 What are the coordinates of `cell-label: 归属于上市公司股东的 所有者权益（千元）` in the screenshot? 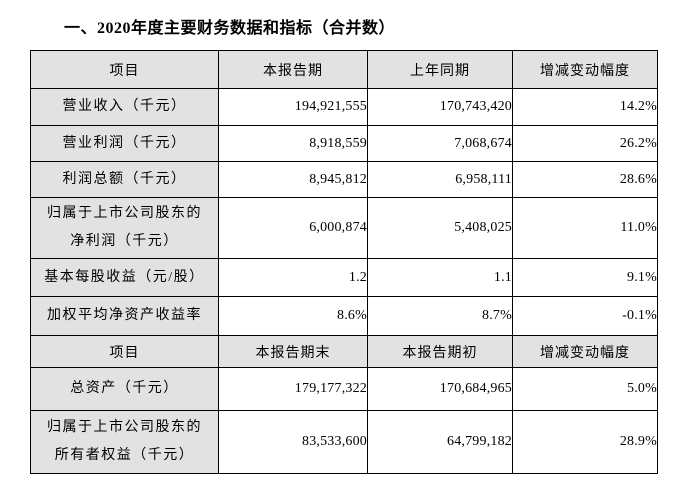 It's located at (124, 442).